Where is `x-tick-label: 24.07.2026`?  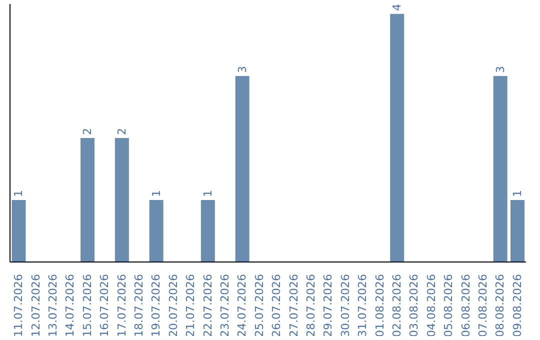 x-tick-label: 24.07.2026 is located at coordinates (242, 305).